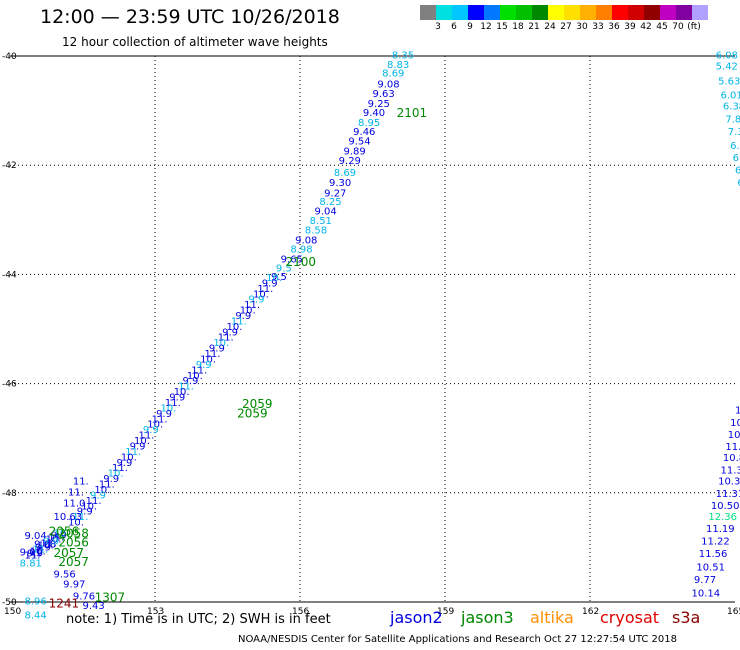 The height and width of the screenshot is (650, 740). What do you see at coordinates (710, 567) in the screenshot?
I see `swh-label: 10.51` at bounding box center [710, 567].